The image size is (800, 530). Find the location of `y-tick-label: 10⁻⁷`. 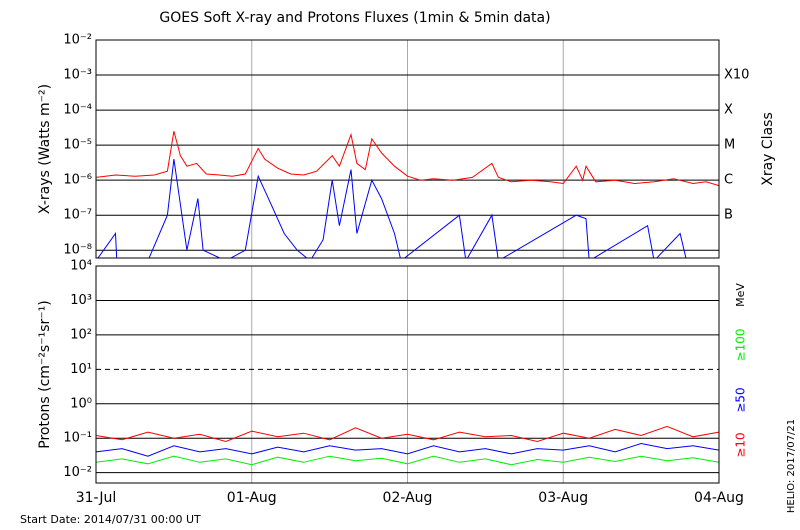

y-tick-label: 10⁻⁷ is located at coordinates (77, 215).